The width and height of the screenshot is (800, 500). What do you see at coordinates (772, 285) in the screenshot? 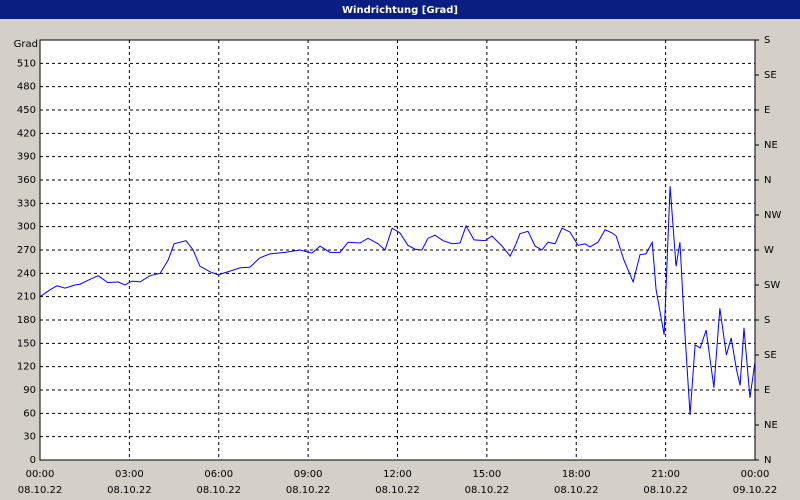
I see `y2-tick-label: SW` at bounding box center [772, 285].